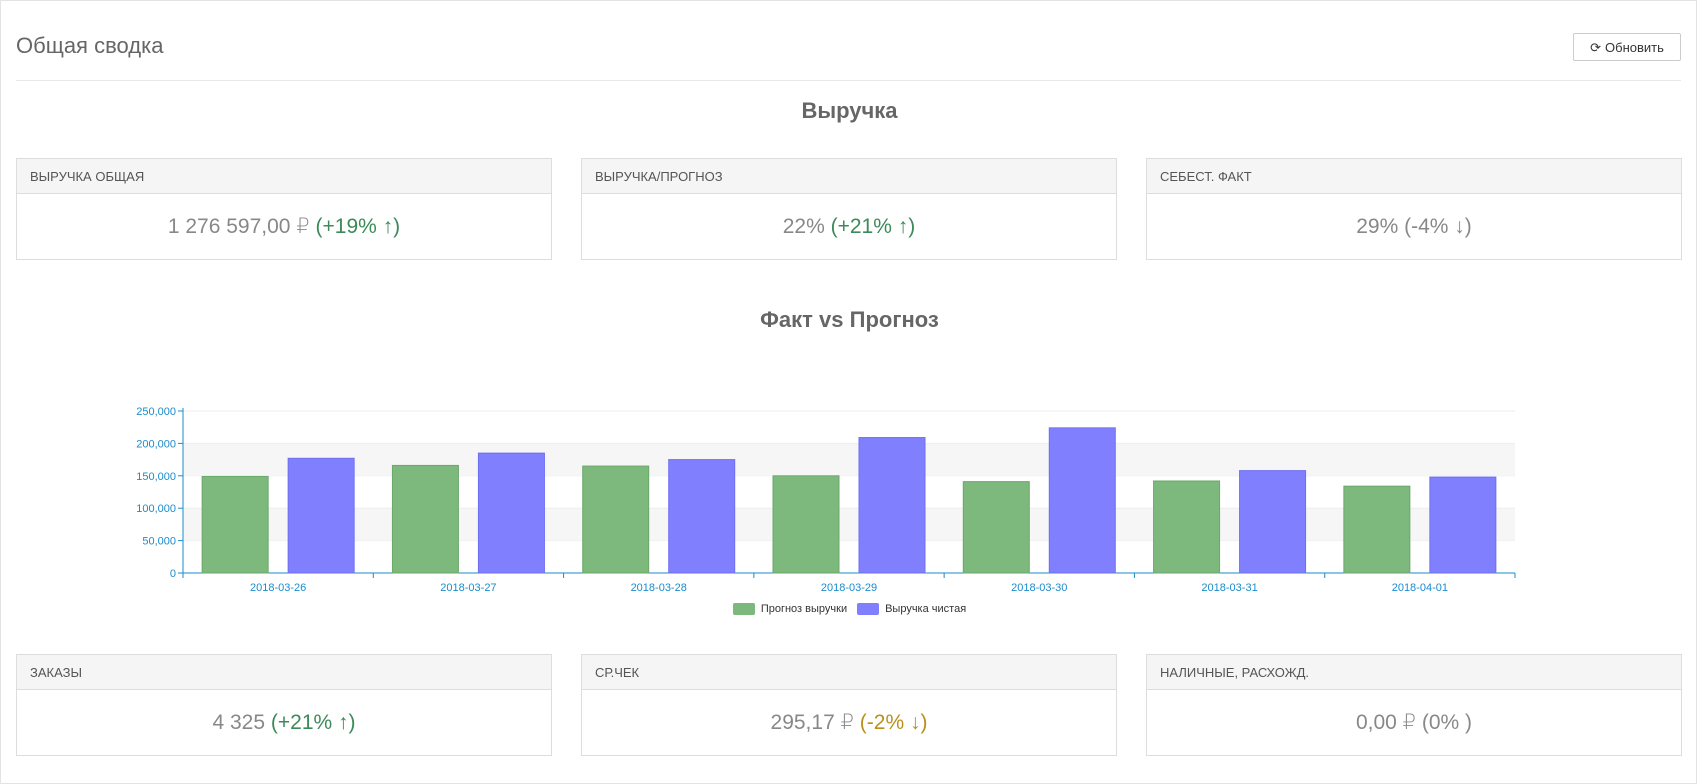 The height and width of the screenshot is (784, 1697). Describe the element at coordinates (156, 444) in the screenshot. I see `y-tick-label: 200,000` at that location.